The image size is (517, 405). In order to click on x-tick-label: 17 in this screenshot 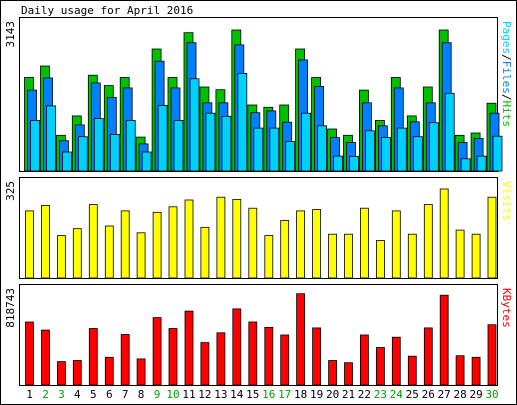, I will do `click(284, 394)`.